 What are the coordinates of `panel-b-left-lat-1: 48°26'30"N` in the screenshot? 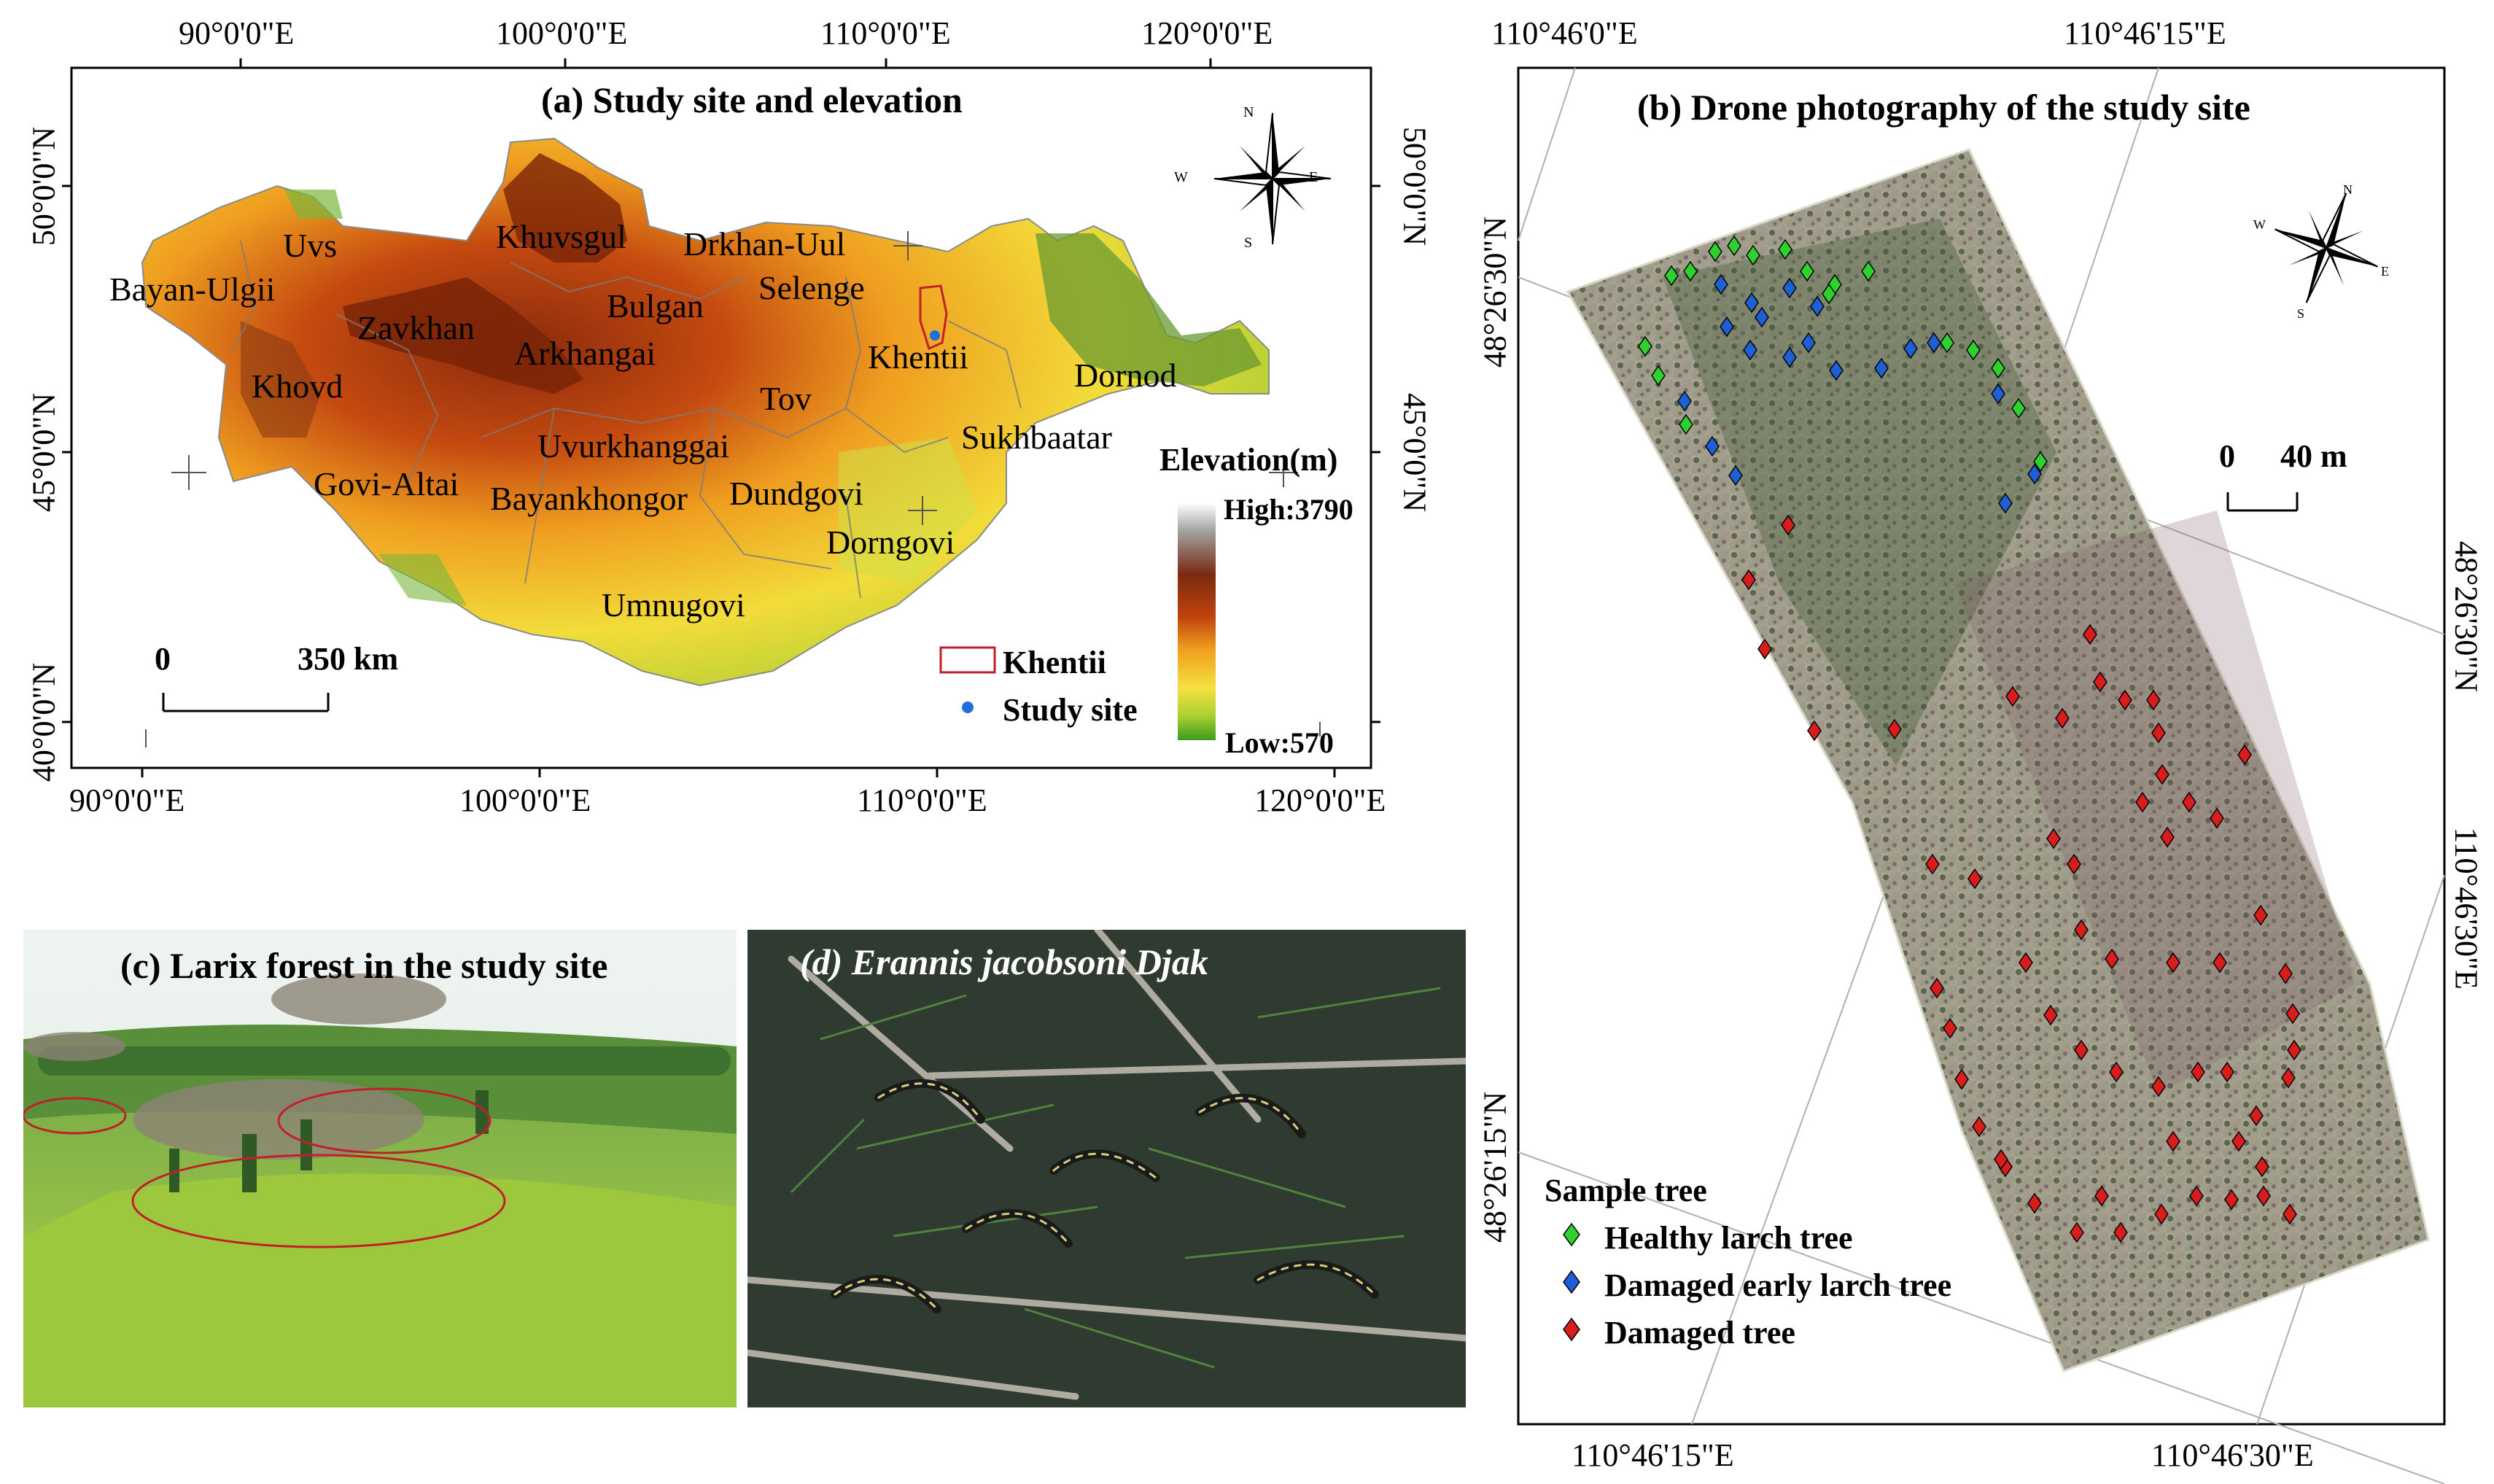 It's located at (1495, 292).